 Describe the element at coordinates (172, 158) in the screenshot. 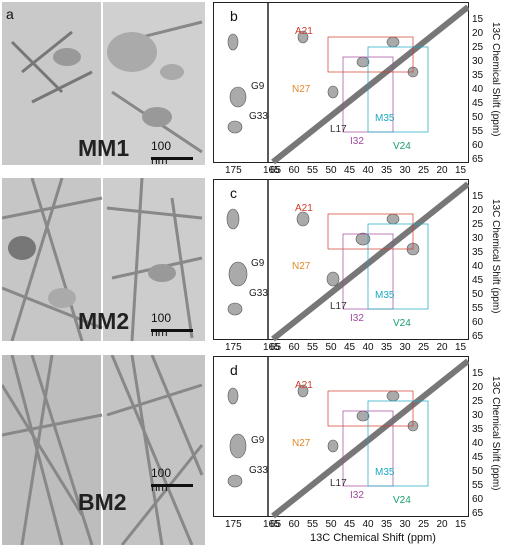

I see `scale-bar-mm1` at that location.